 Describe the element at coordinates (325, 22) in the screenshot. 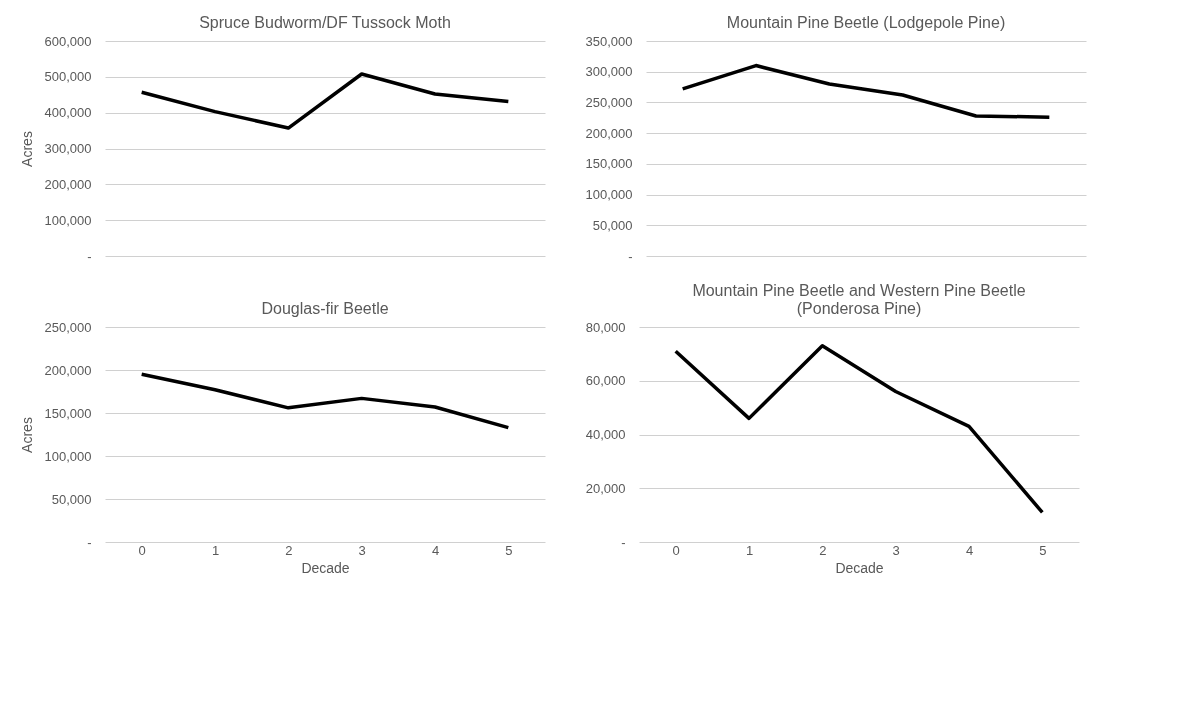

I see `chart-title: Spruce Budworm/DF Tussock Moth` at that location.